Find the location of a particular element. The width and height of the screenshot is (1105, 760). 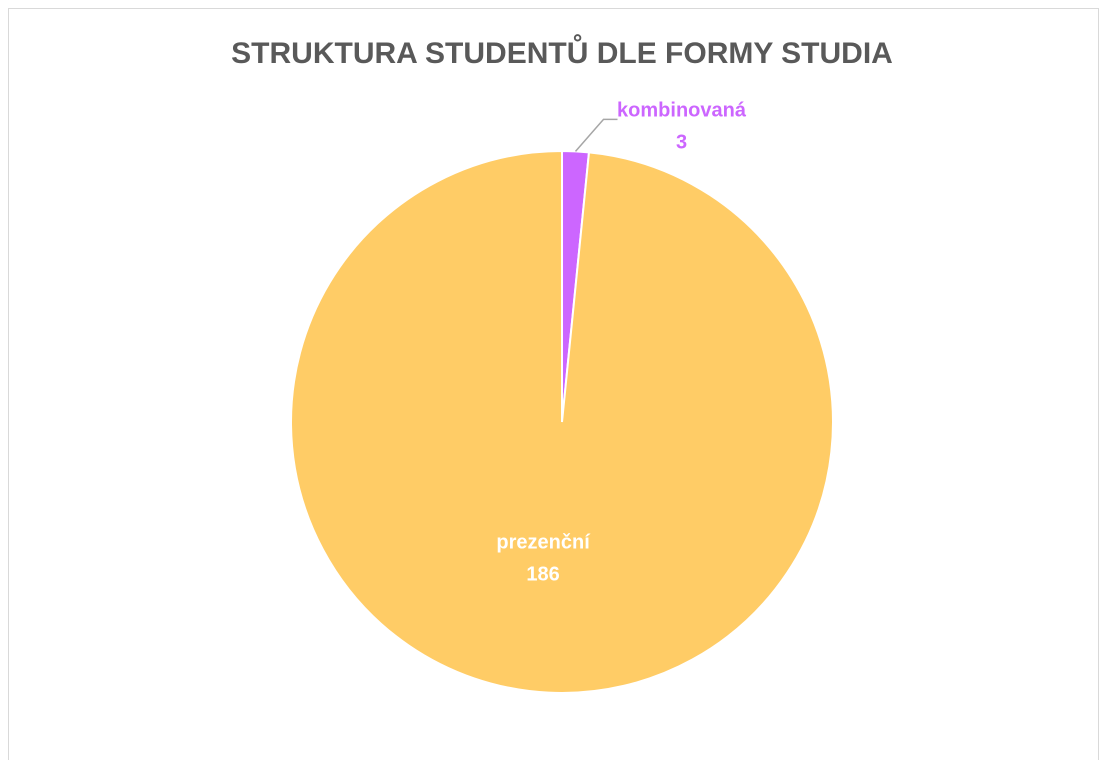

chart-title: STRUKTURA STUDENTŮ DLE FORMY STUDIA is located at coordinates (562, 52).